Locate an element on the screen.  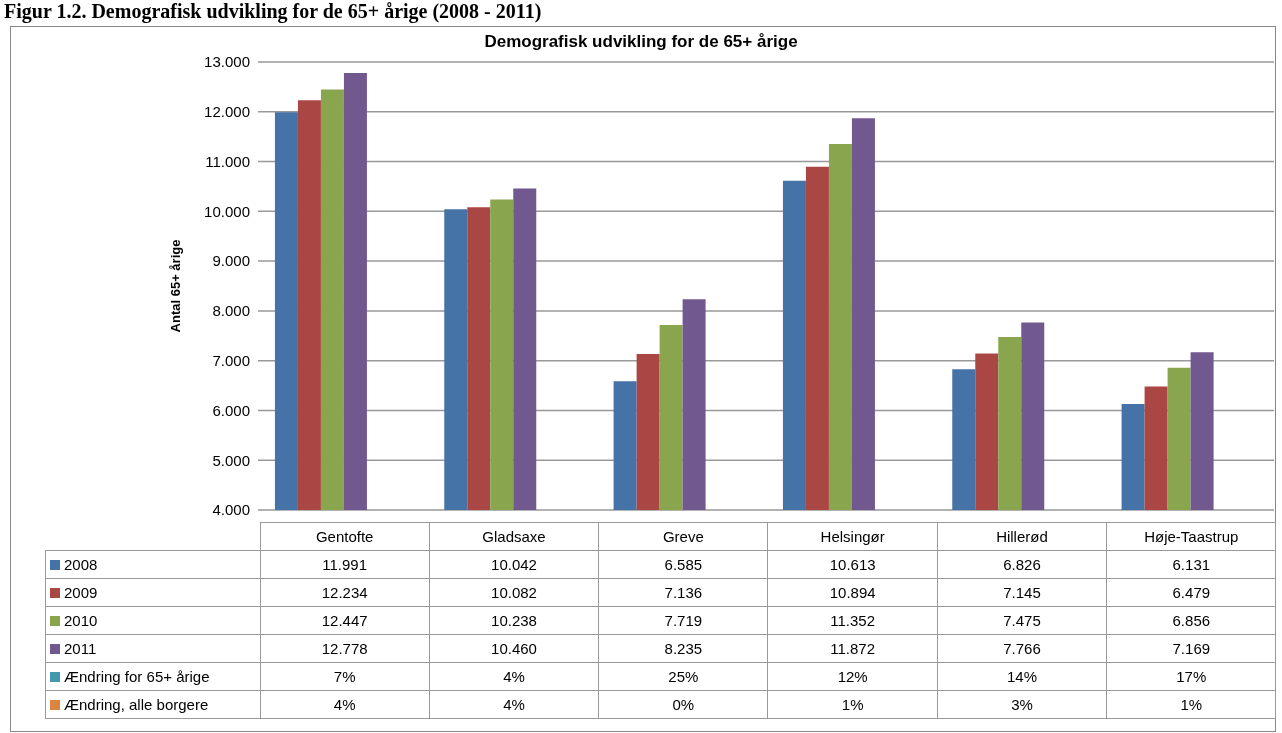
legend-label: Ændring for 65+ årige is located at coordinates (152, 676).